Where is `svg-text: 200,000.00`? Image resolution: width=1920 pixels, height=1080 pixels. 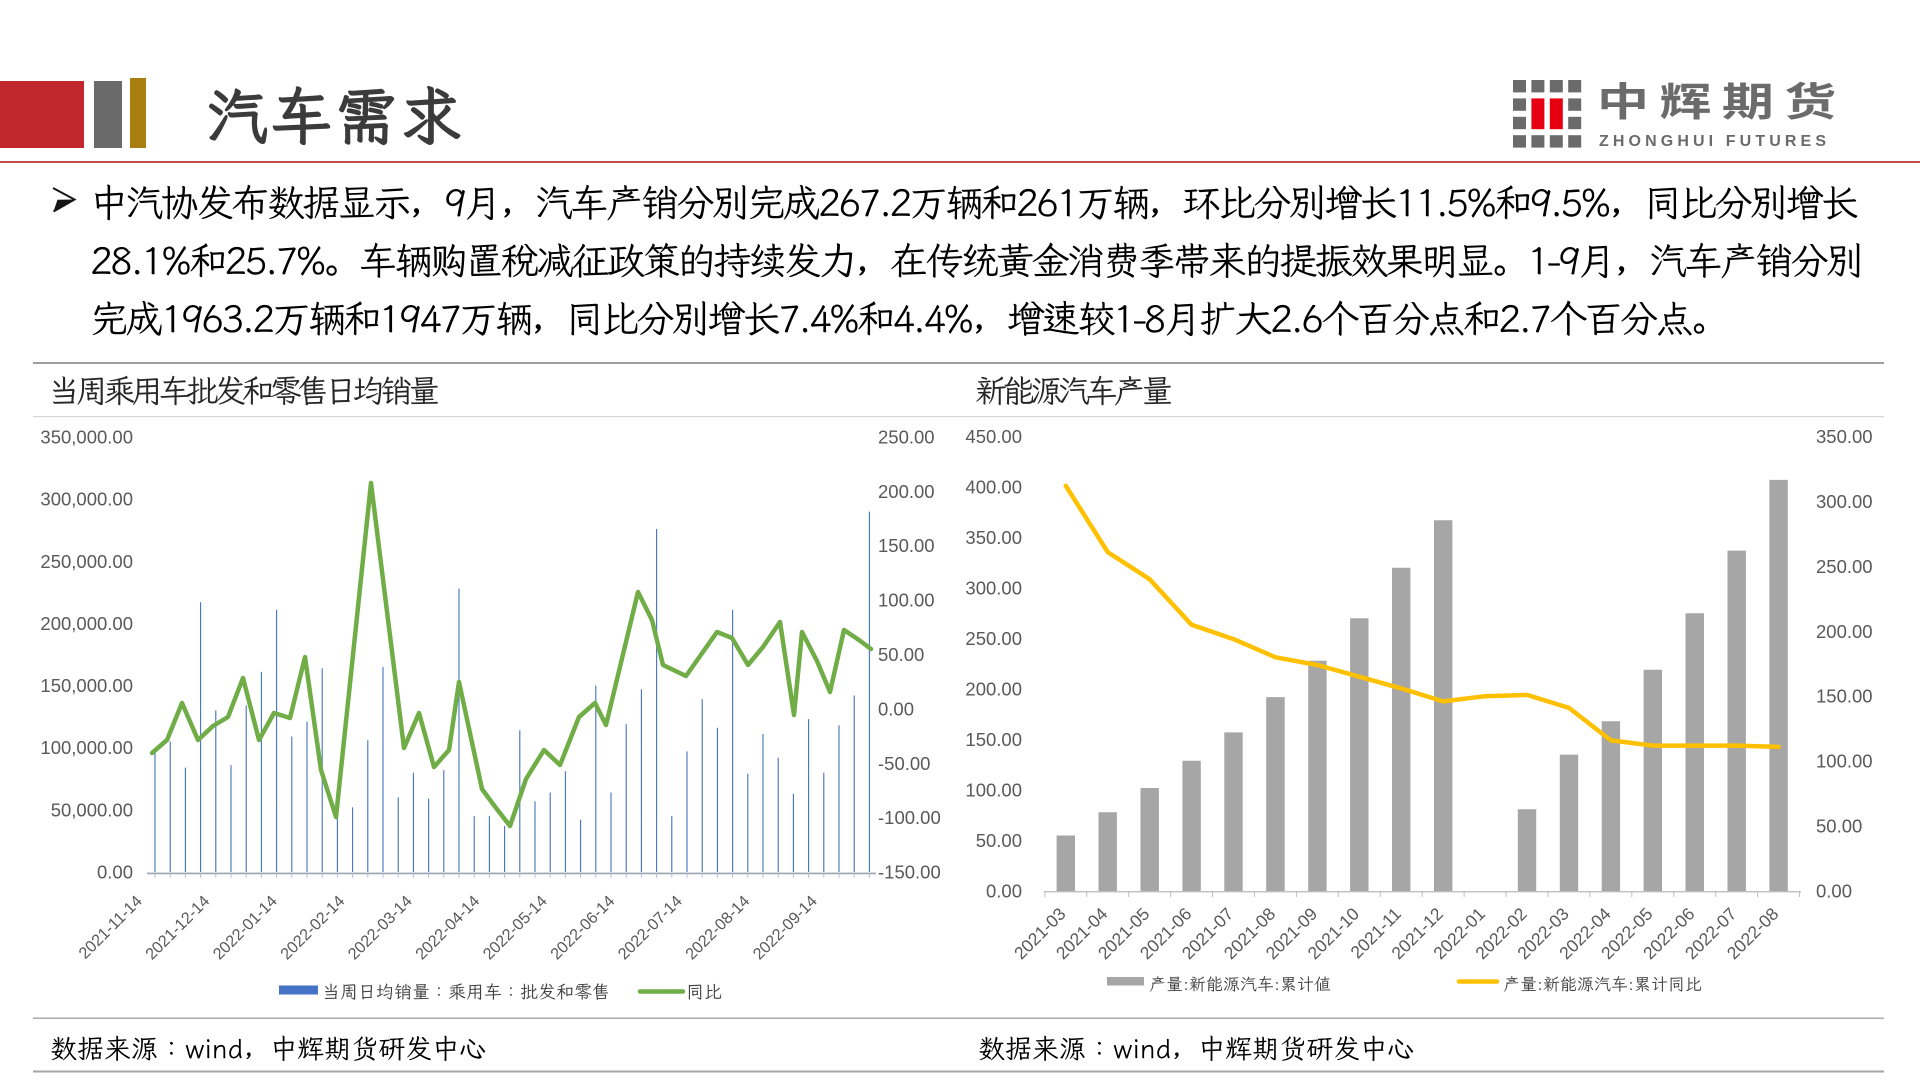
svg-text: 200,000.00 is located at coordinates (86, 623).